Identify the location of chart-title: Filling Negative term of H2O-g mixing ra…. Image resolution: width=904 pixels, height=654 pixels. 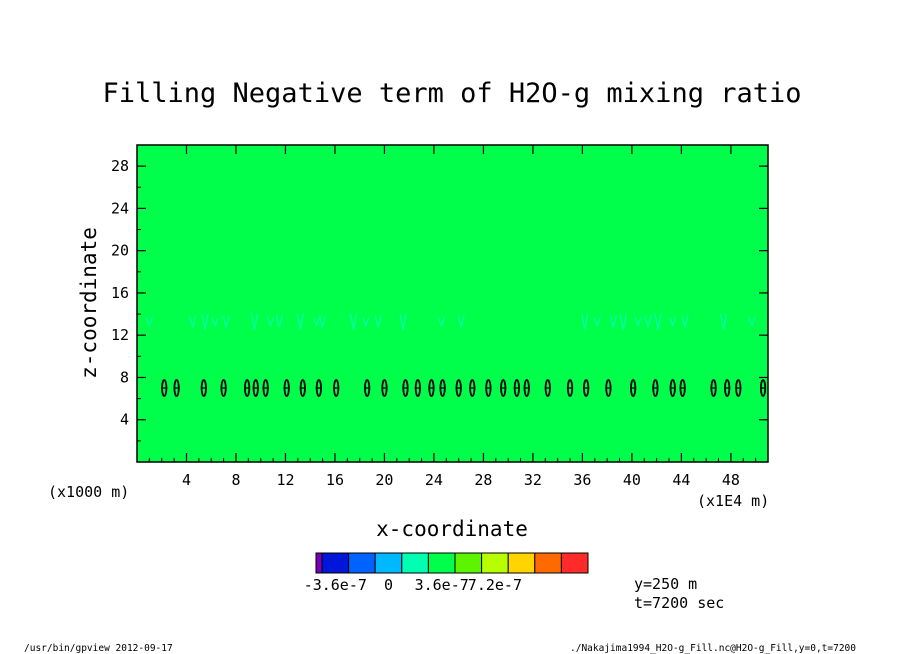
(452, 93).